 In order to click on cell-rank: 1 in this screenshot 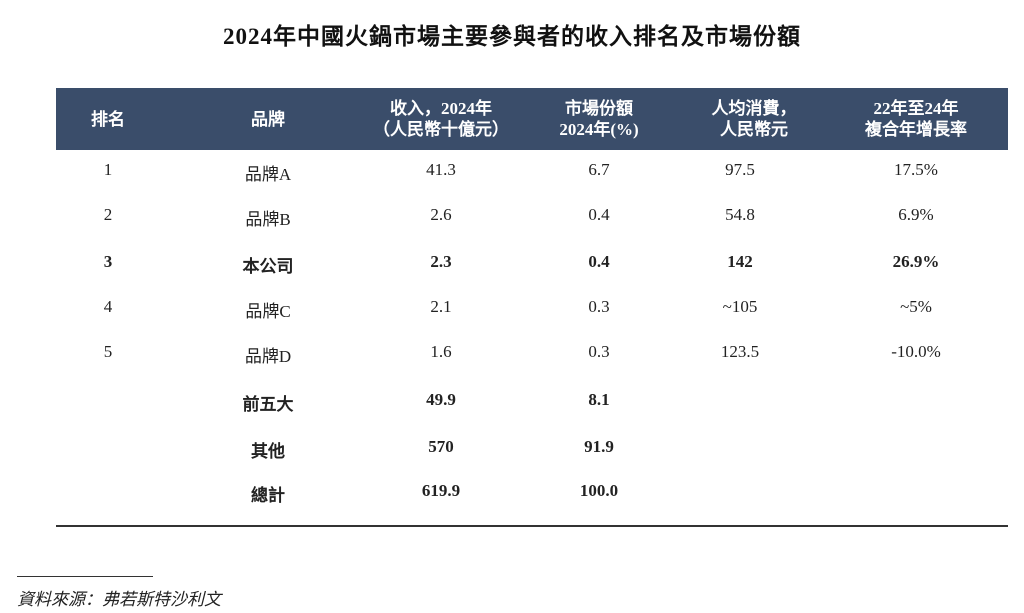, I will do `click(108, 169)`.